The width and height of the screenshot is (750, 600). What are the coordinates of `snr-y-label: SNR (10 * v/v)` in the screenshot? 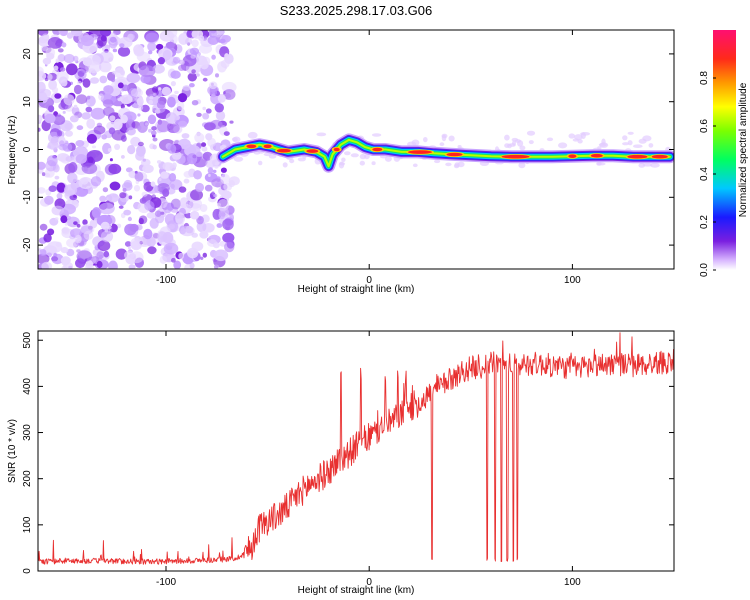 It's located at (12, 451).